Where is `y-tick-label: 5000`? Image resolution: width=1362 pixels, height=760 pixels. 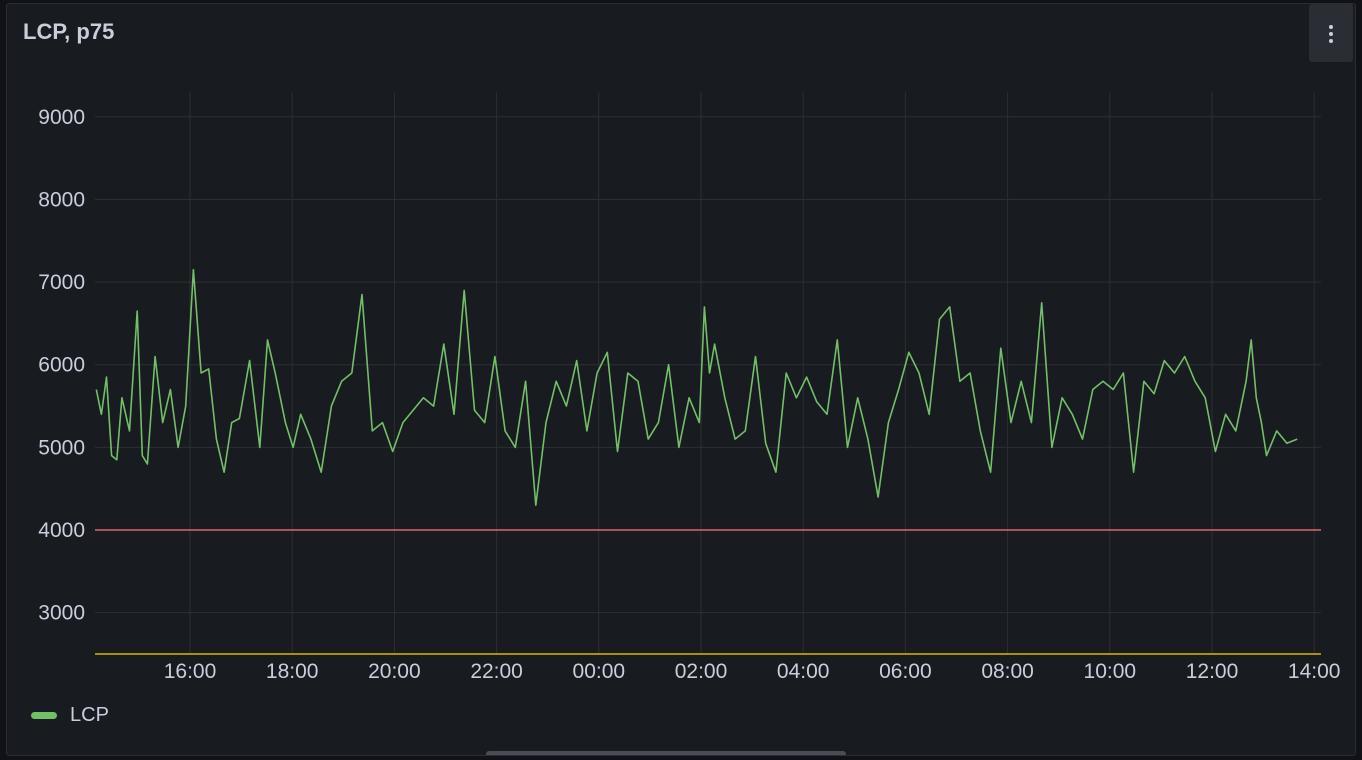
y-tick-label: 5000 is located at coordinates (61, 447).